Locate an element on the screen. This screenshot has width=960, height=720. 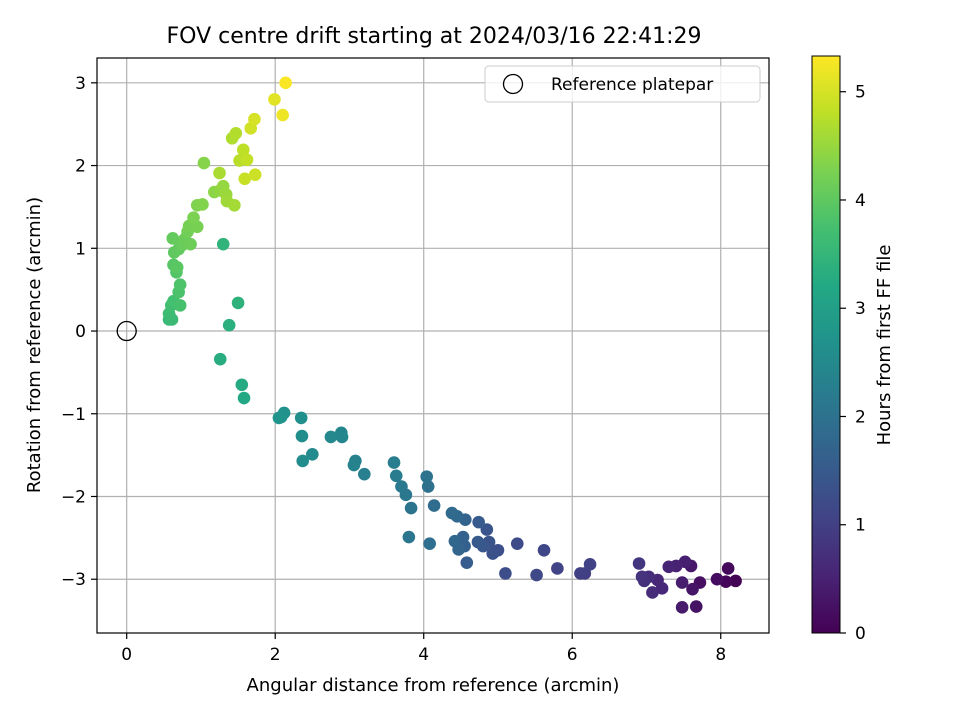
x-axis-label: Angular distance from reference (arcmin) is located at coordinates (433, 685).